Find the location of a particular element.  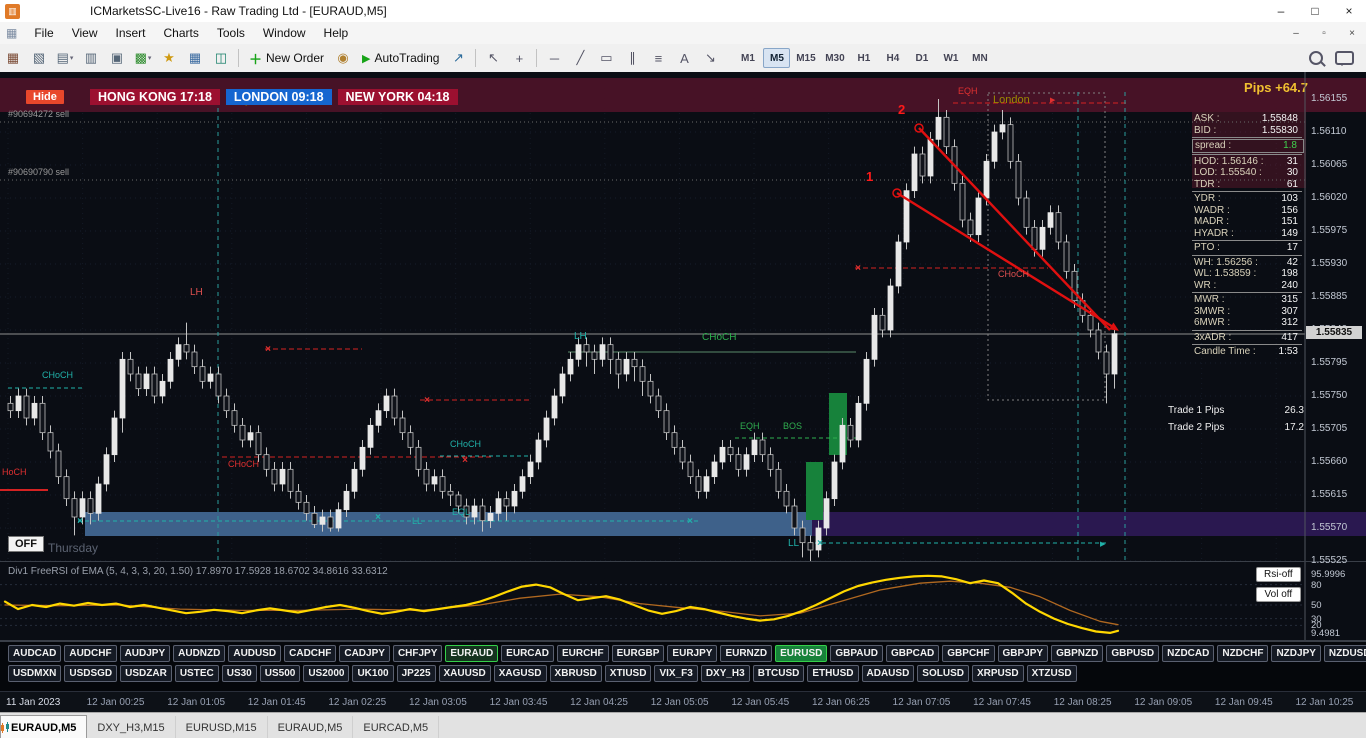

indicators-icon: ▩ ▾ is located at coordinates (143, 57).